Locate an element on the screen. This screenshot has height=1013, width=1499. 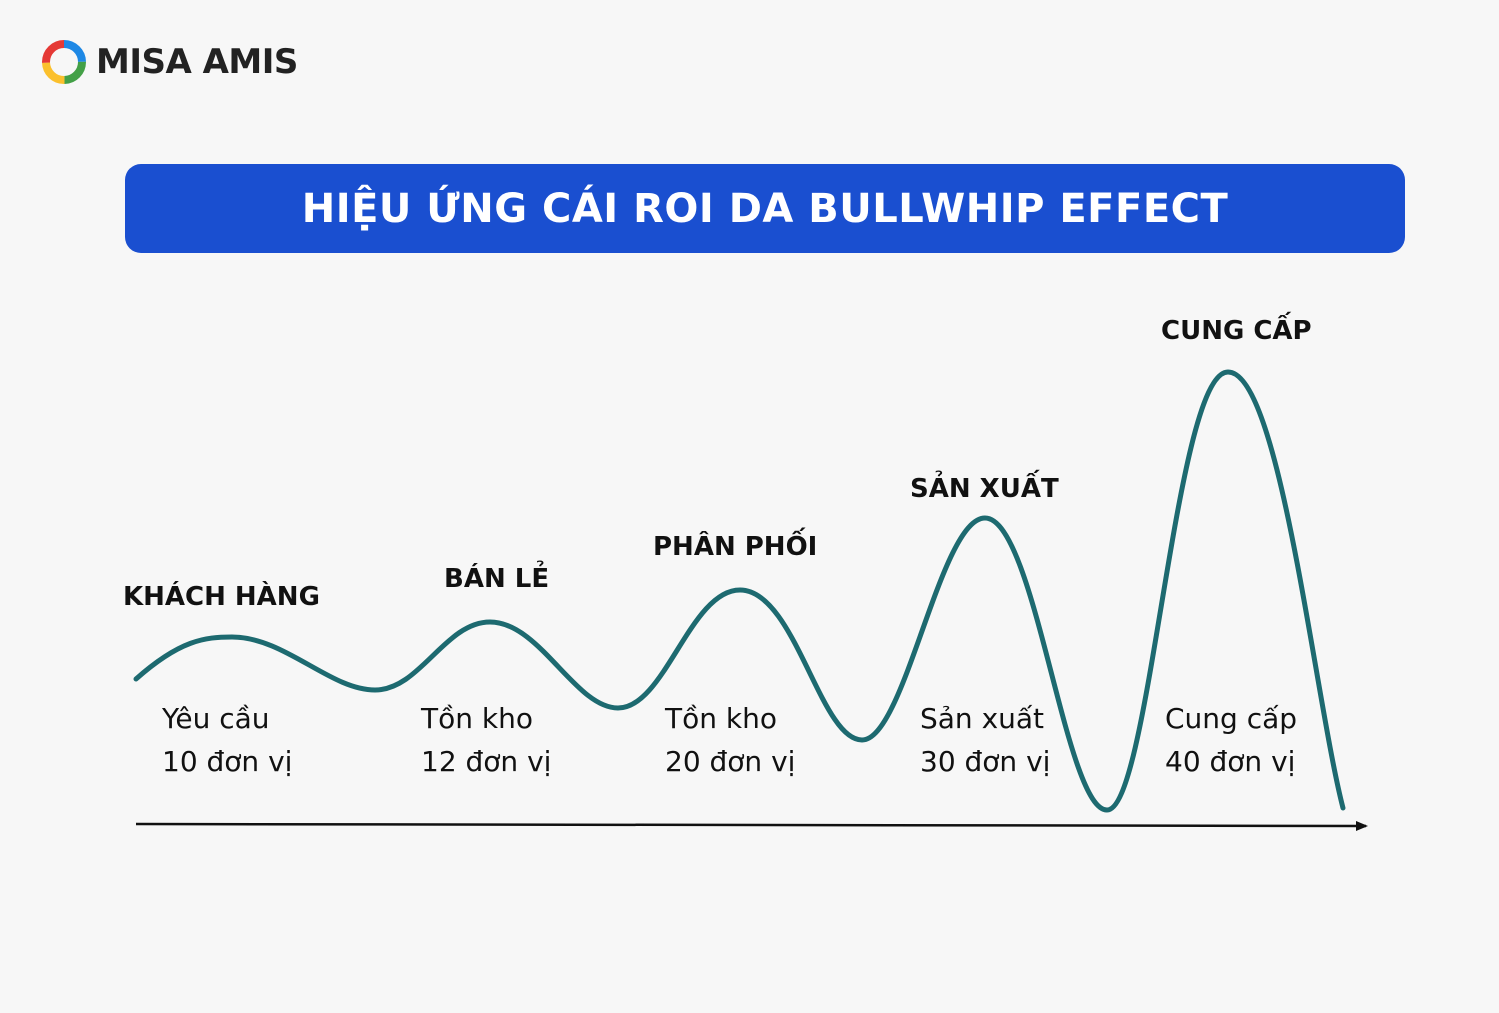
stage-label-production: SẢN XUẤT is located at coordinates (984, 489).